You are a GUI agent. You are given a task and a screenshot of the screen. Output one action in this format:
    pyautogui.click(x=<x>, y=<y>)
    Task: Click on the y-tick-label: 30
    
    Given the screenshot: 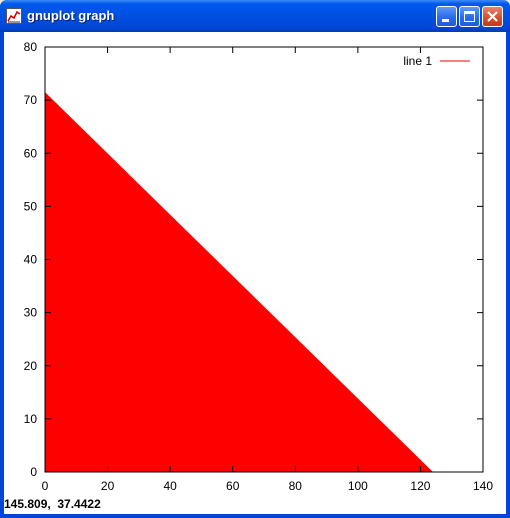 What is the action you would take?
    pyautogui.click(x=31, y=313)
    